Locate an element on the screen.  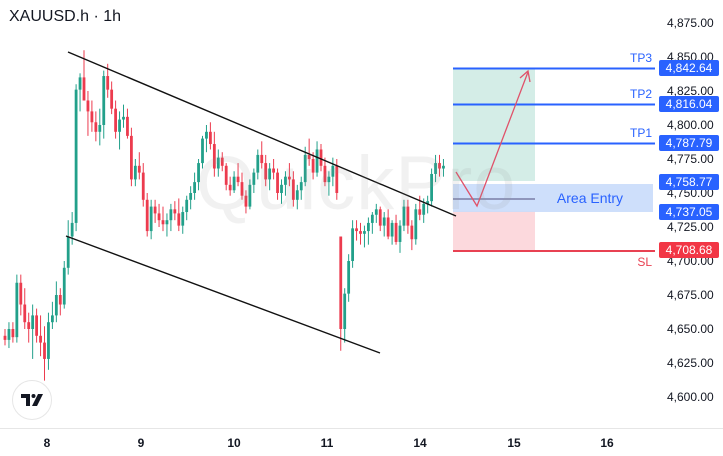
symbol: XAUUSD.h is located at coordinates (49, 16).